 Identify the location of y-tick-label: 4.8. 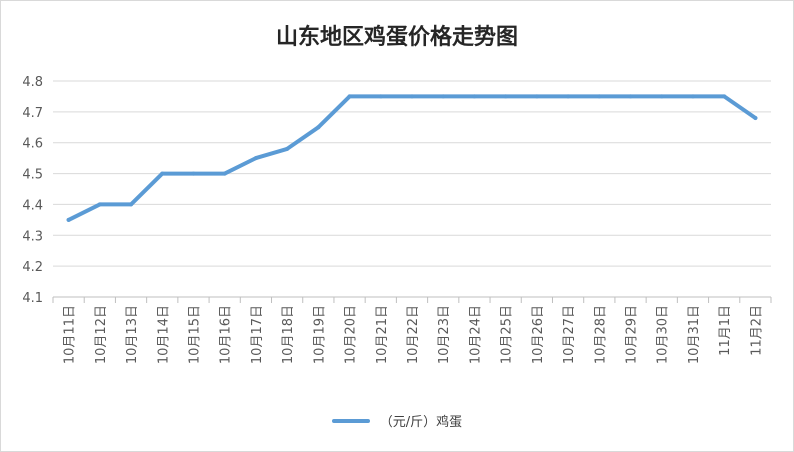
(32, 82).